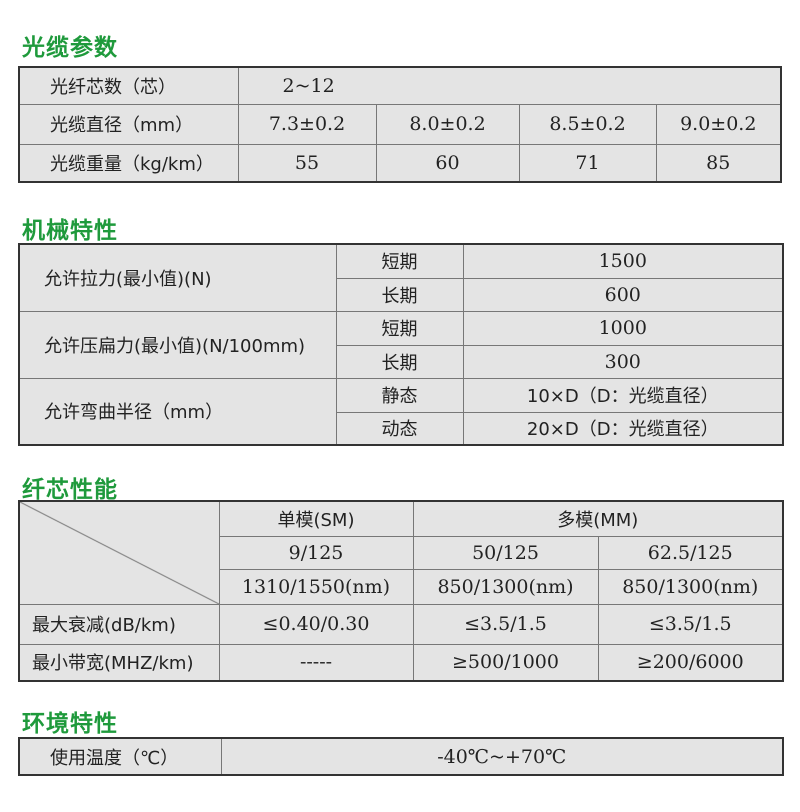  Describe the element at coordinates (587, 163) in the screenshot. I see `cell: 71` at that location.